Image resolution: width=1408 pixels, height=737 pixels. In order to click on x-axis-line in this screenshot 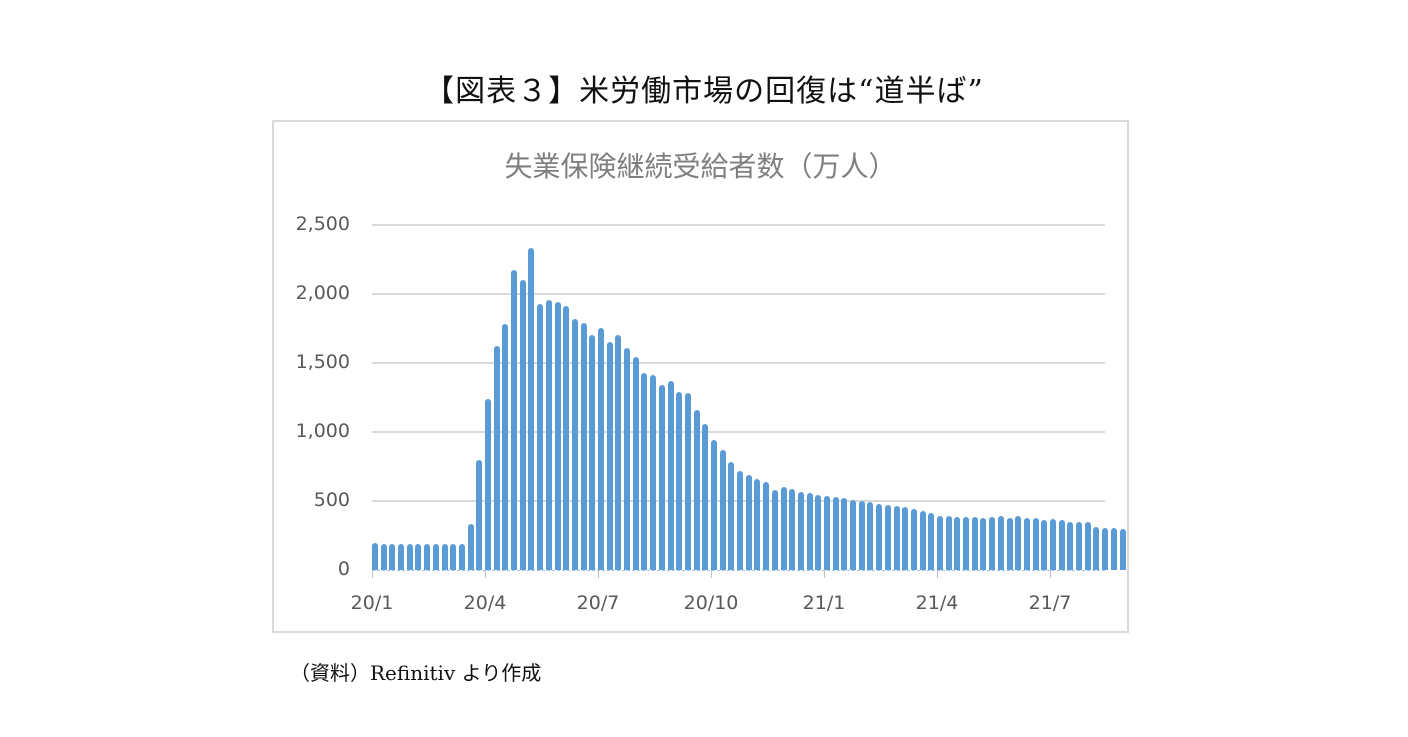, I will do `click(738, 570)`.